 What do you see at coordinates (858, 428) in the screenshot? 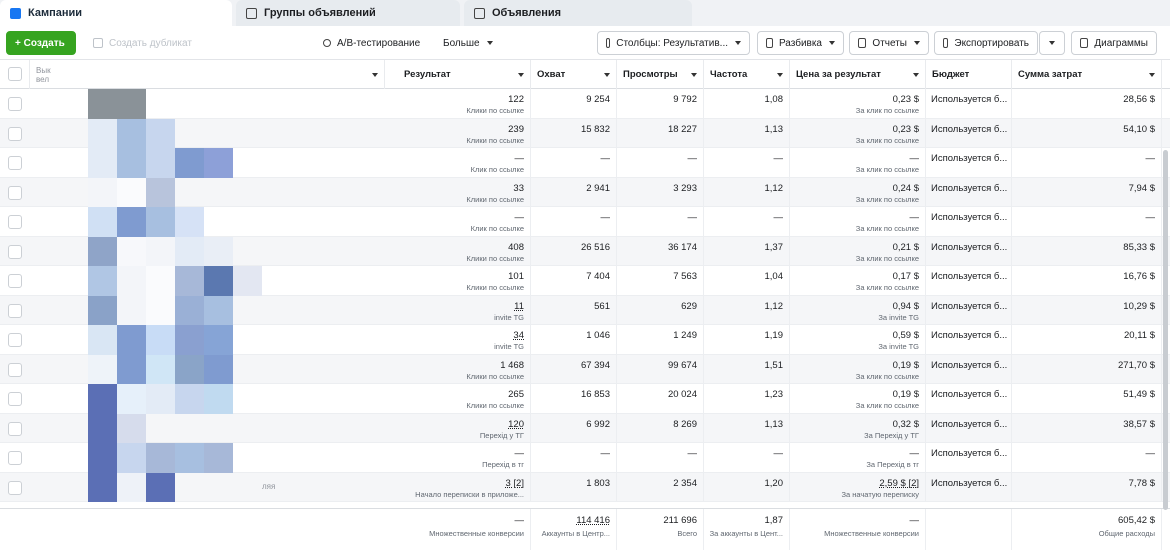
I see `cost-cell: 0,32 $ За Перехід у ТГ` at bounding box center [858, 428].